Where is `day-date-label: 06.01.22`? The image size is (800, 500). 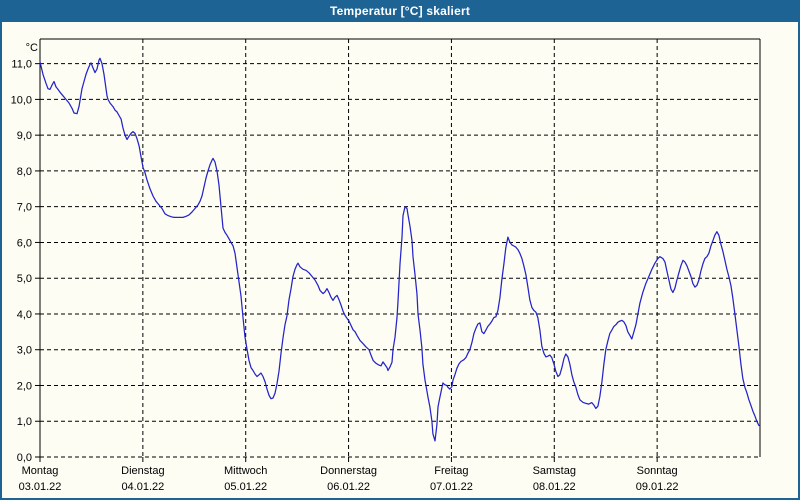 day-date-label: 06.01.22 is located at coordinates (348, 487).